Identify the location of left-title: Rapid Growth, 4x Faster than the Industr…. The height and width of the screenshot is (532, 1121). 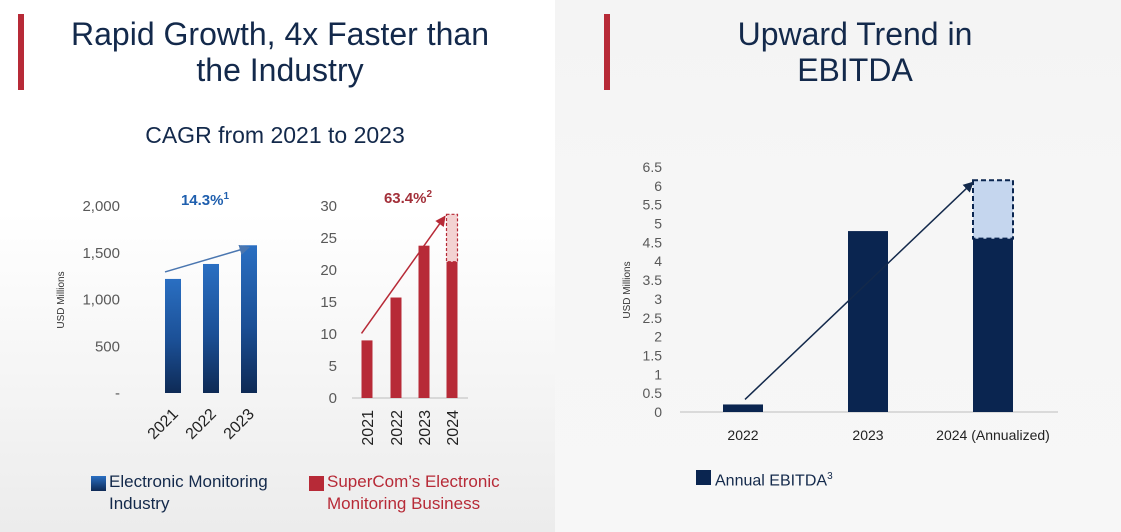
(280, 52).